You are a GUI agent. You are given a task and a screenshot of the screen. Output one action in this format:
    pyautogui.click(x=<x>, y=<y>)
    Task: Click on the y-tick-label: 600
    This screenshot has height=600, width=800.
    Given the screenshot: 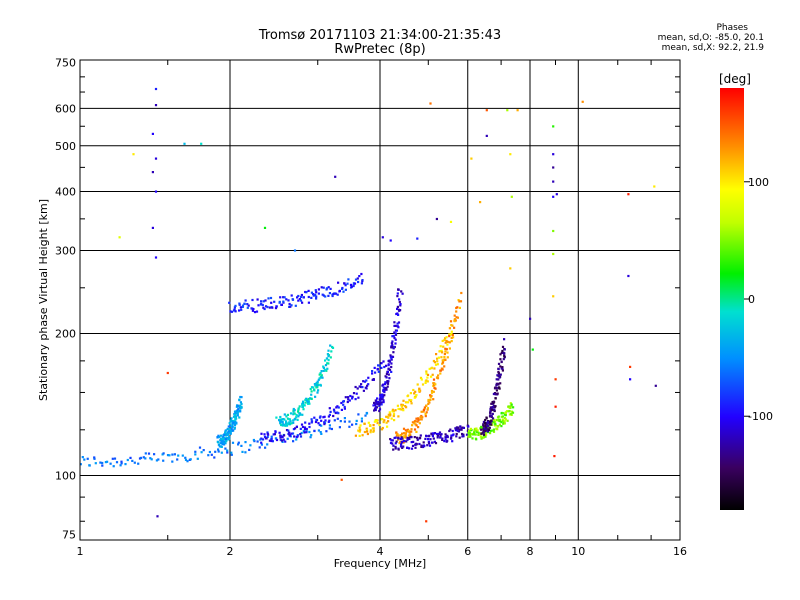 What is the action you would take?
    pyautogui.click(x=65, y=108)
    